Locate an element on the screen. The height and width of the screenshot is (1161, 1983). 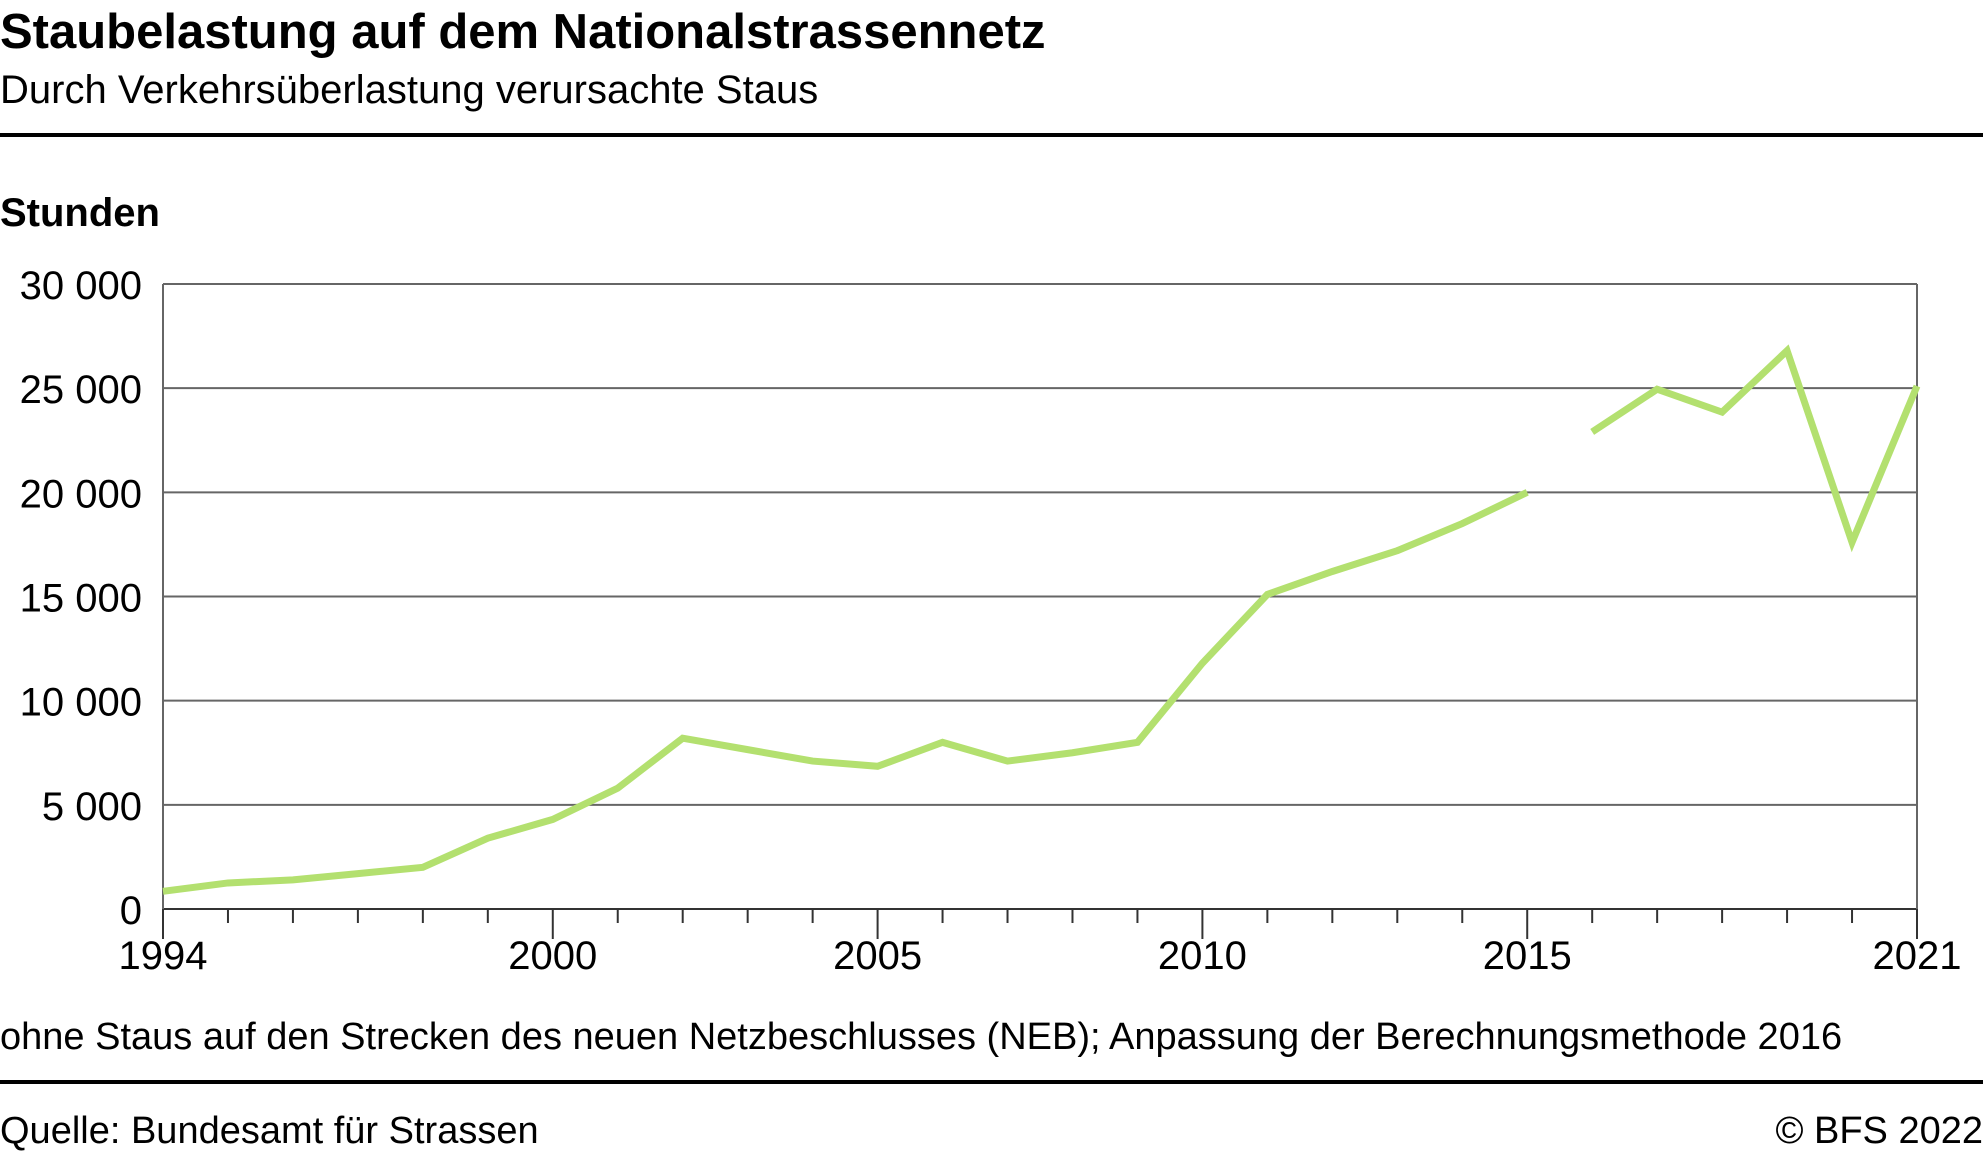
y-tick-label: 25 000 is located at coordinates (81, 390).